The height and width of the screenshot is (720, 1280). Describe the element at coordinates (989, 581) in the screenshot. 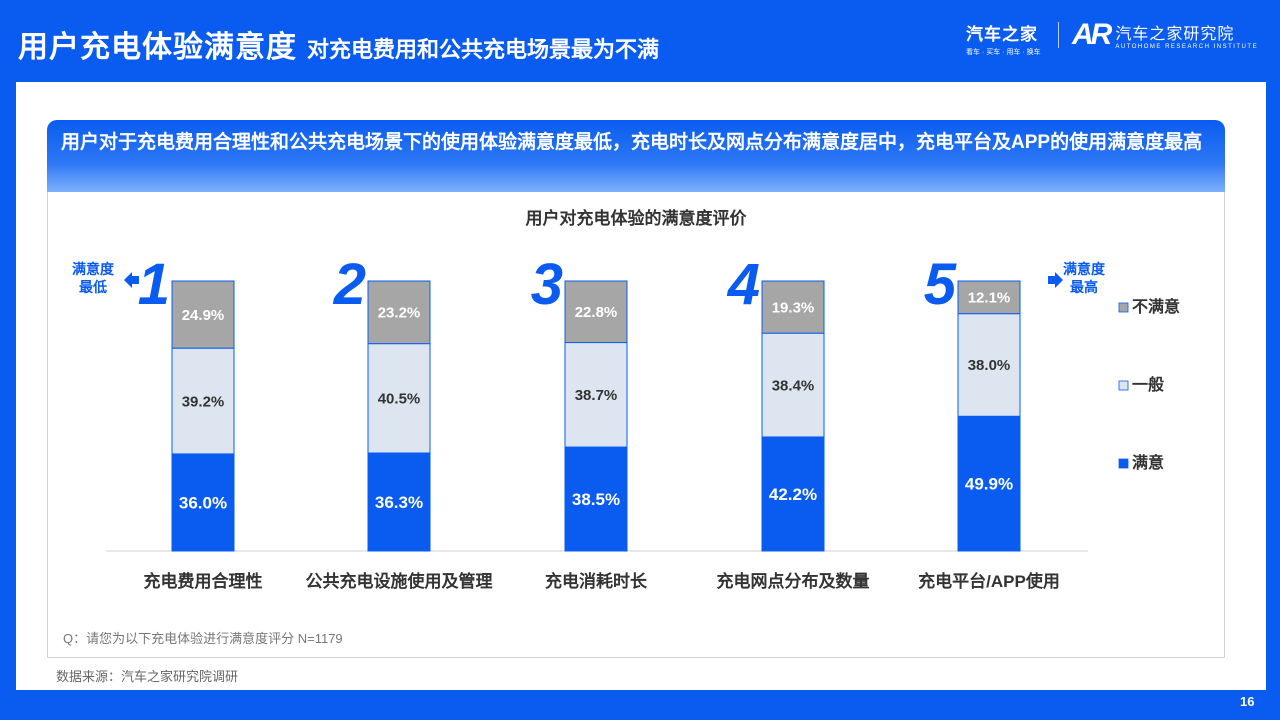

I see `category-label-5: 充电平台/APP使用` at that location.